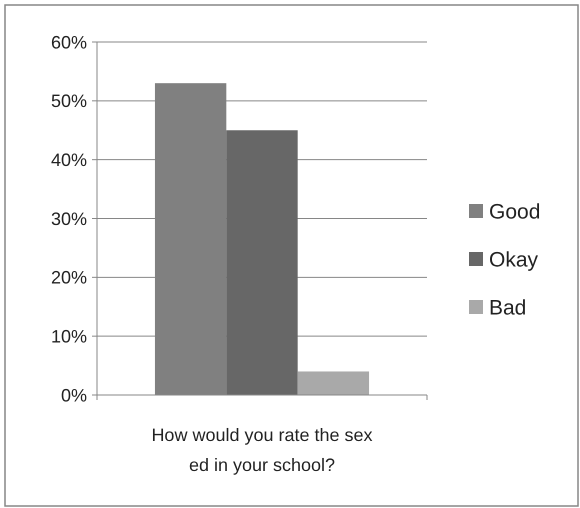 This screenshot has width=580, height=508. I want to click on y-tick-label: 20%, so click(68, 278).